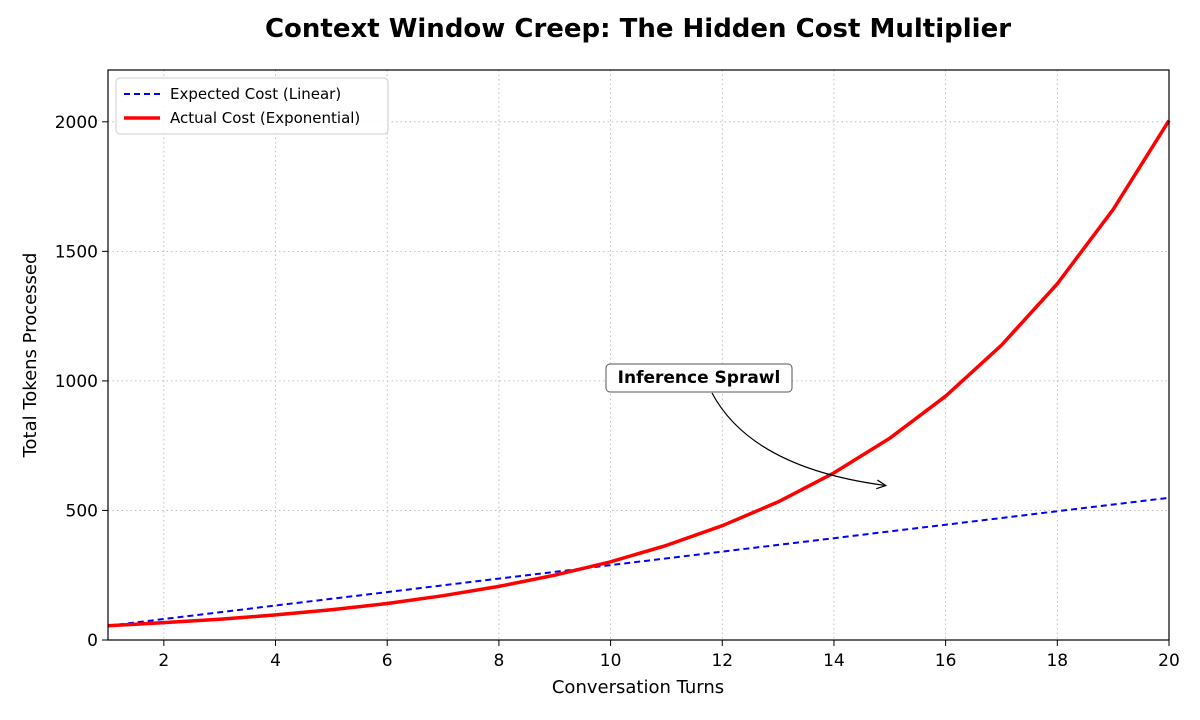  Describe the element at coordinates (265, 118) in the screenshot. I see `legend-label-actual: Actual Cost (Exponential)` at that location.